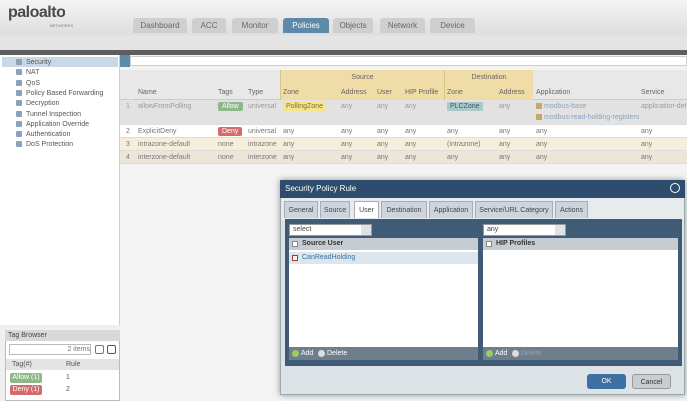  Describe the element at coordinates (675, 188) in the screenshot. I see `help-icon` at that location.